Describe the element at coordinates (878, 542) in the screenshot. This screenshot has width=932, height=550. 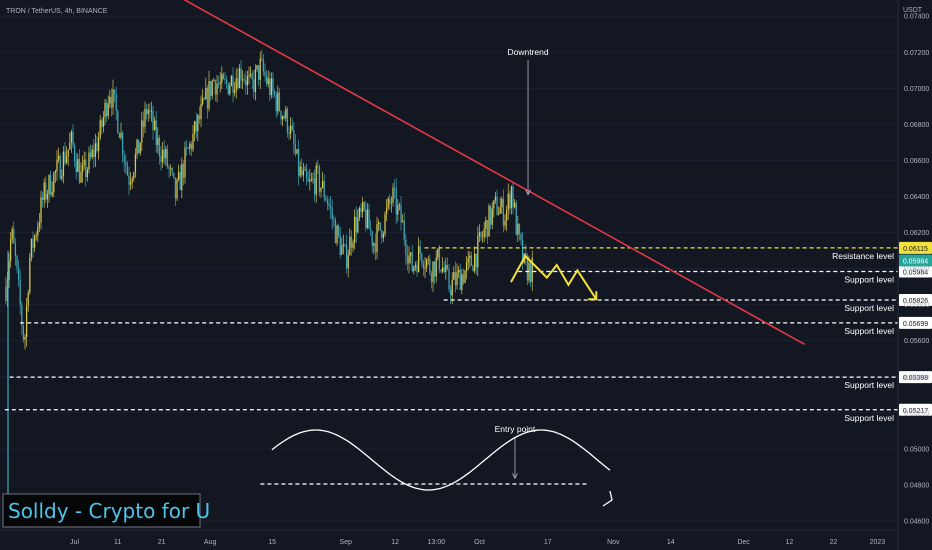
I see `time-tick-label: 2023` at that location.